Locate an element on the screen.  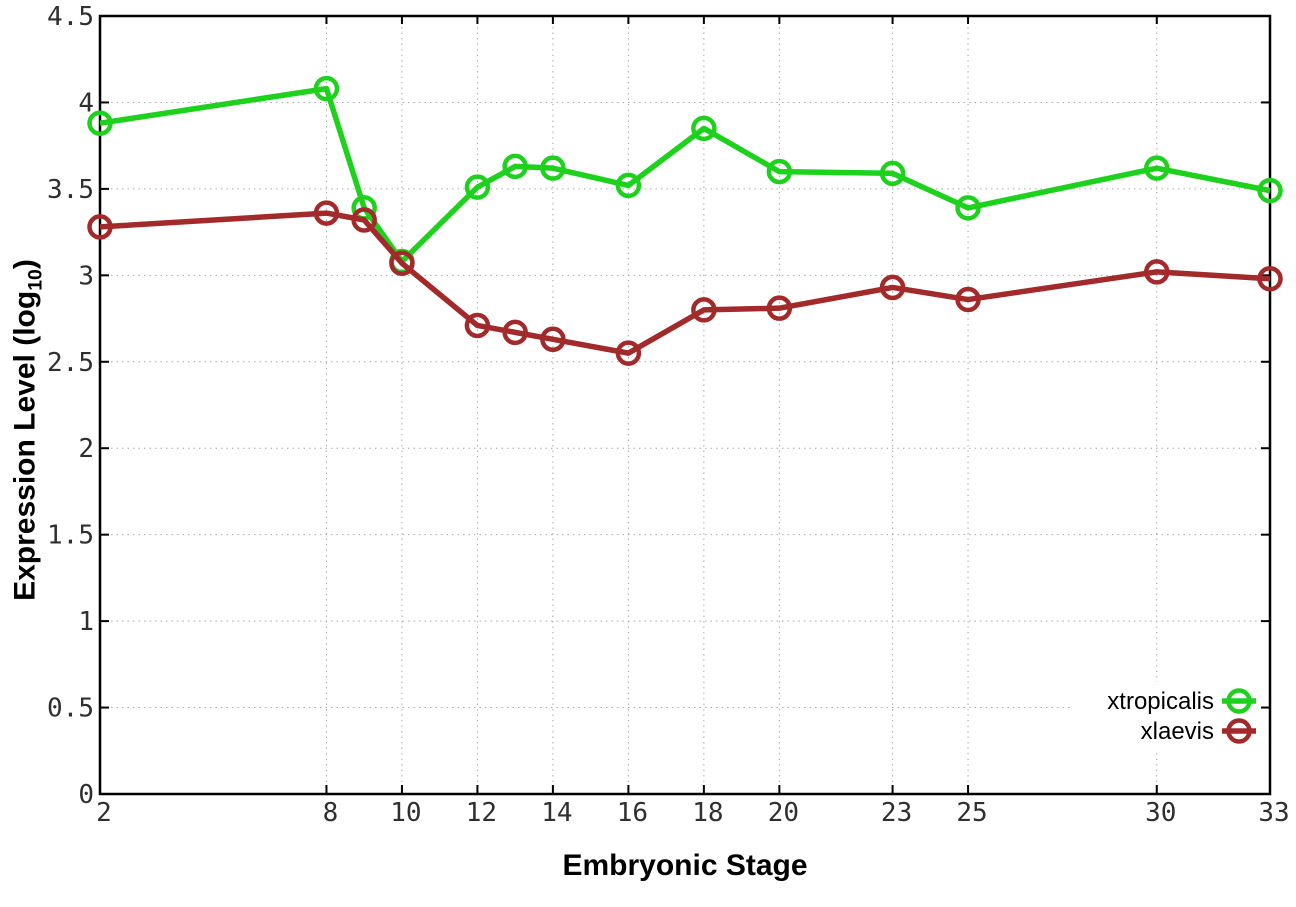
y-axis-title: Expression Level (log10) is located at coordinates (28, 430).